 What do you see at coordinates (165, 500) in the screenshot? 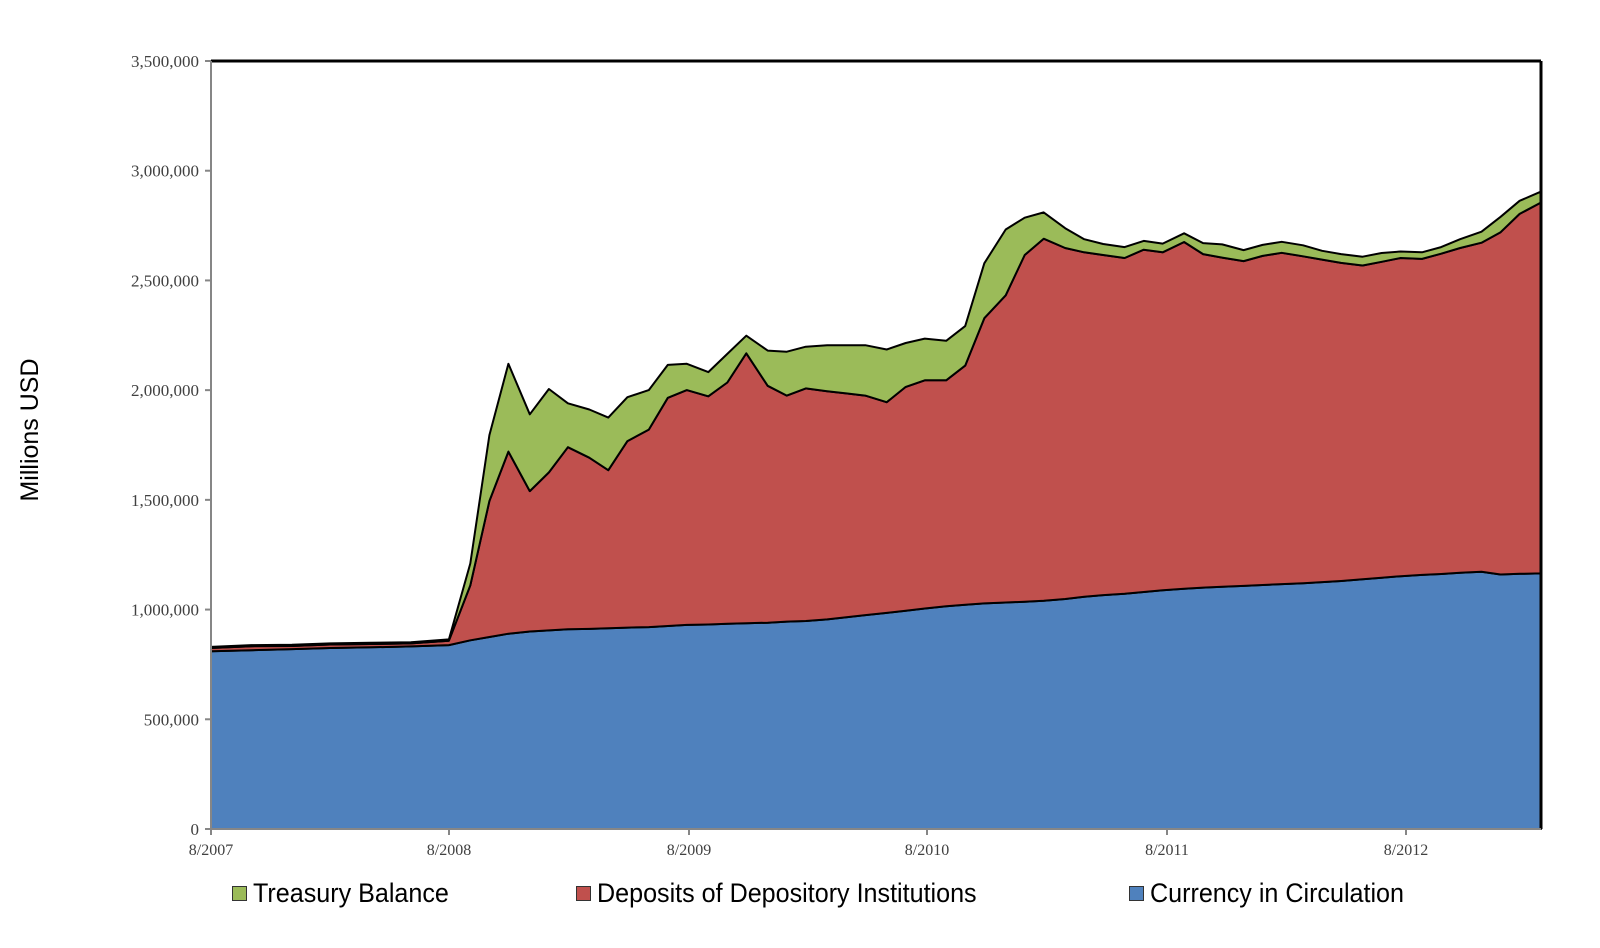
I see `y-tick-label: 1,500,000` at bounding box center [165, 500].